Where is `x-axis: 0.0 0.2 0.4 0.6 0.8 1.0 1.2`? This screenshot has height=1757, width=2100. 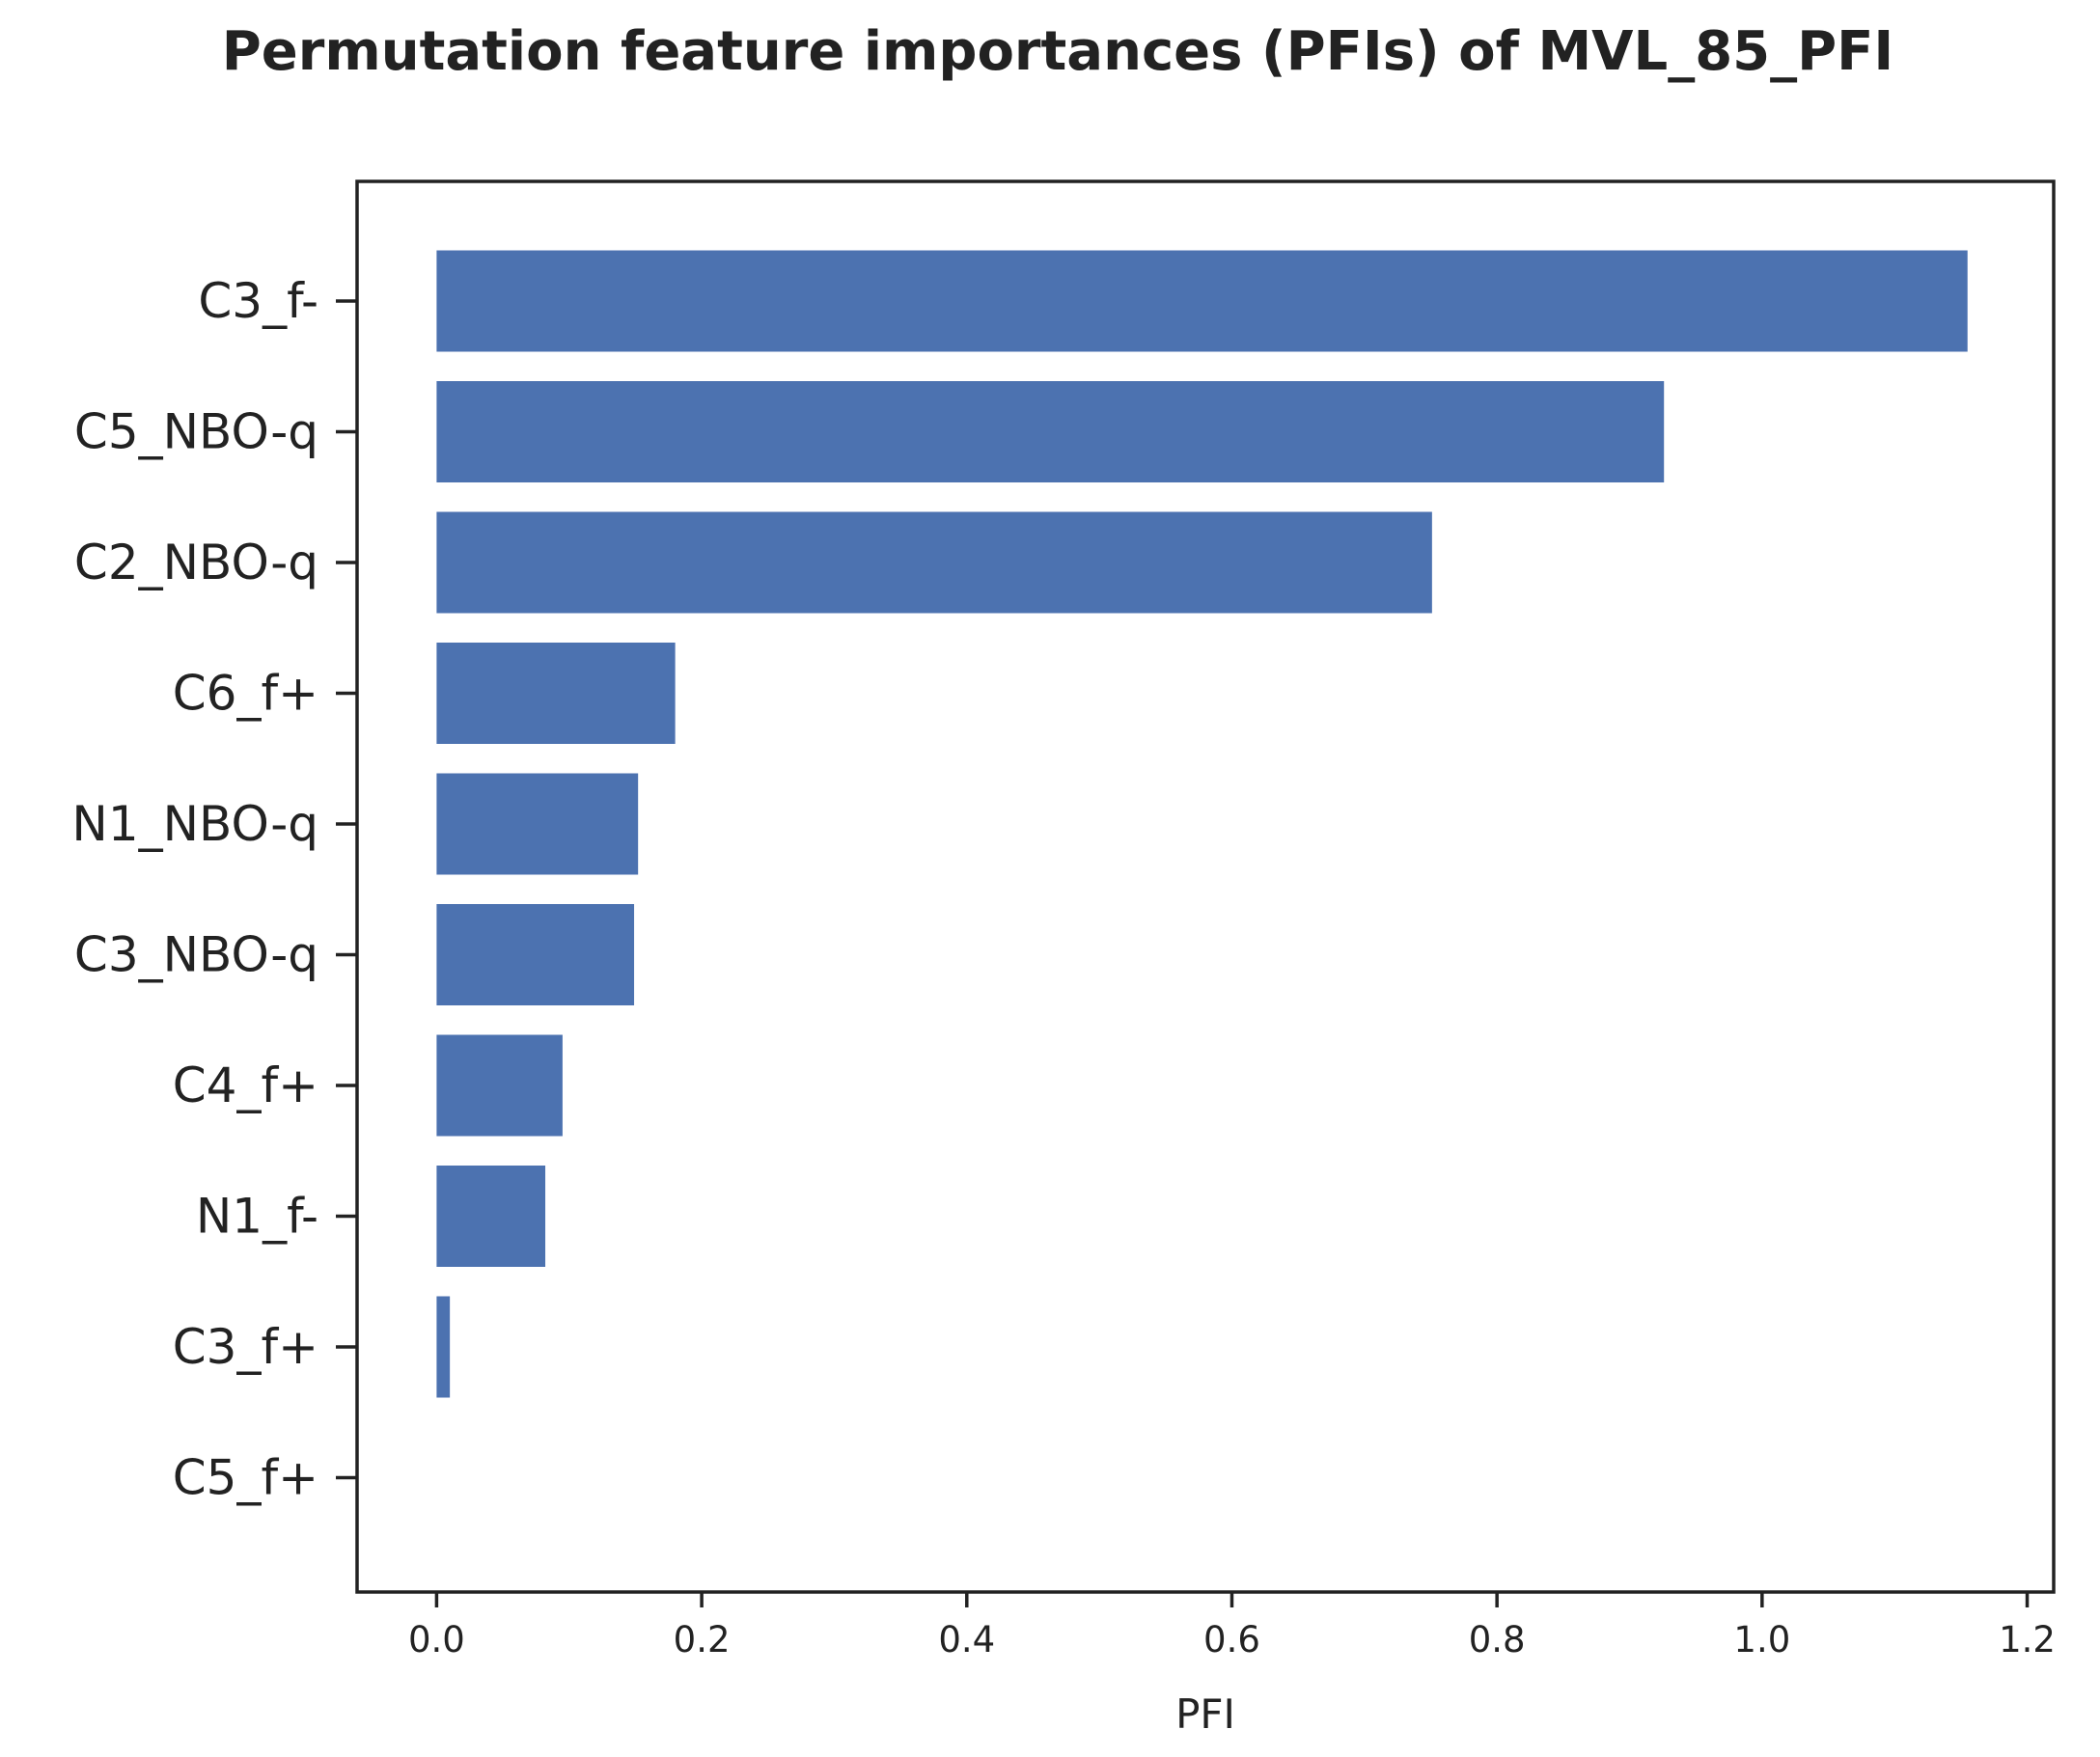 x-axis: 0.0 0.2 0.4 0.6 0.8 1.0 1.2 is located at coordinates (1232, 1626).